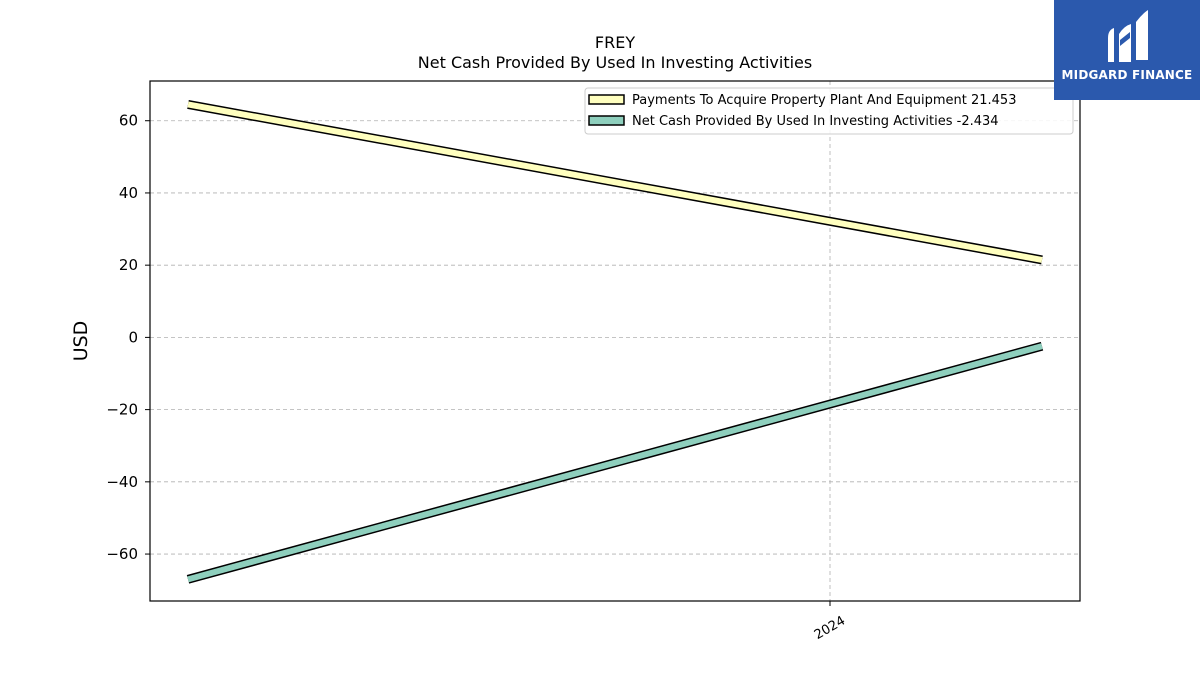  Describe the element at coordinates (128, 193) in the screenshot. I see `y-tick-label: 40` at that location.